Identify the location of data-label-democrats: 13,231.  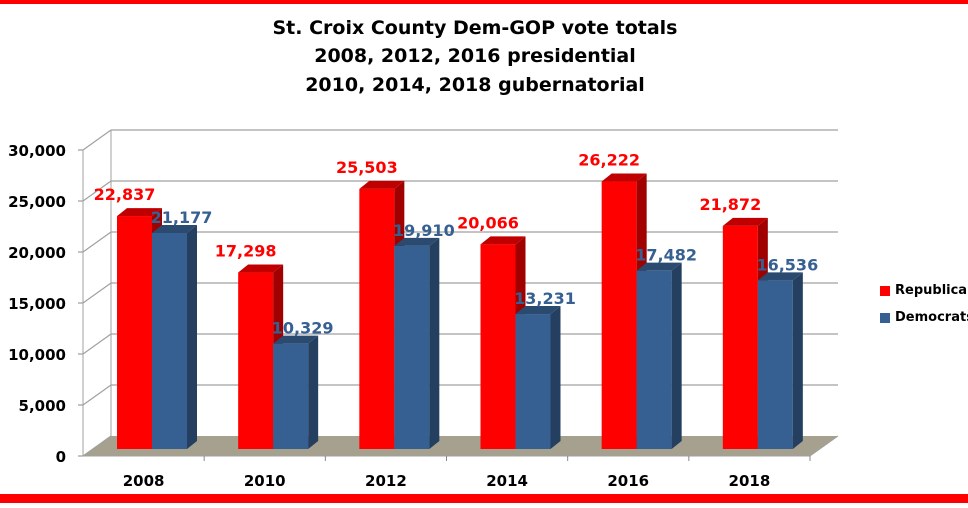
(545, 298).